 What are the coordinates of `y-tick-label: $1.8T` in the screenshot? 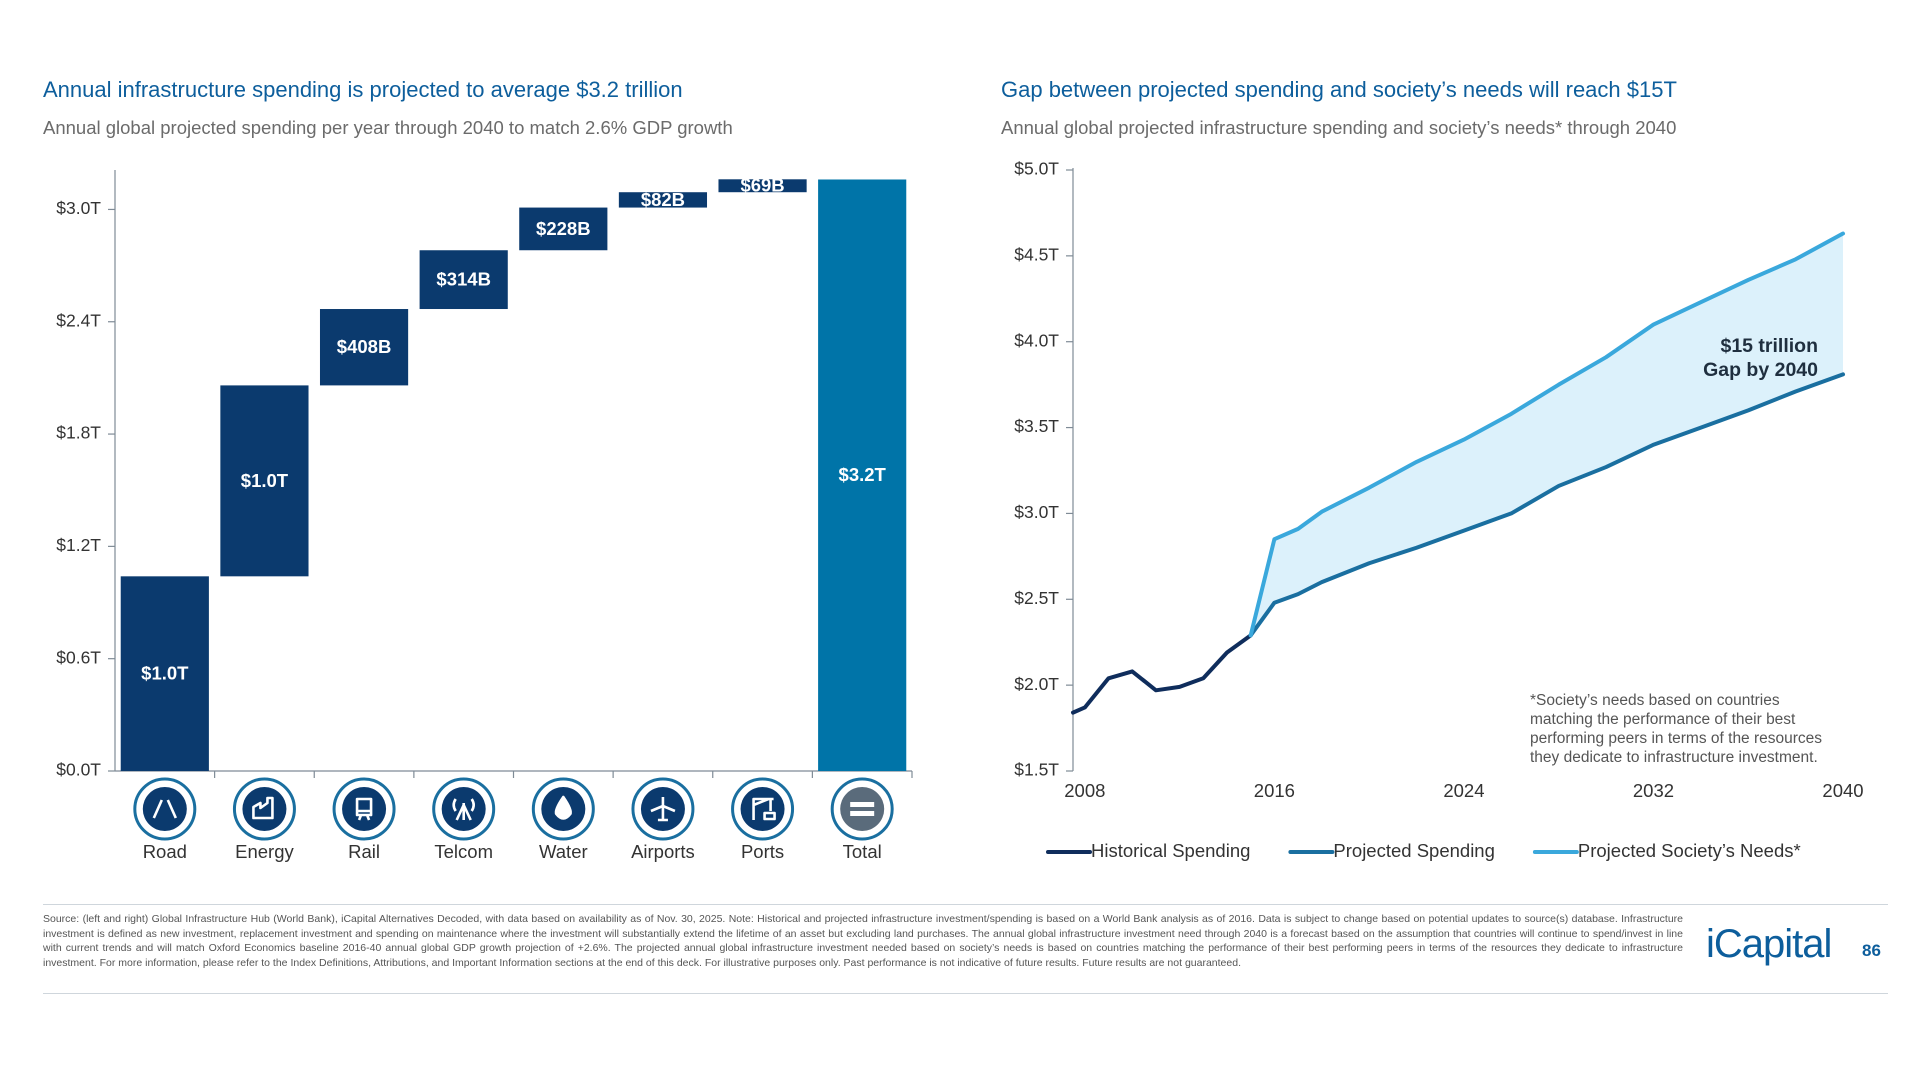 It's located at (78, 433).